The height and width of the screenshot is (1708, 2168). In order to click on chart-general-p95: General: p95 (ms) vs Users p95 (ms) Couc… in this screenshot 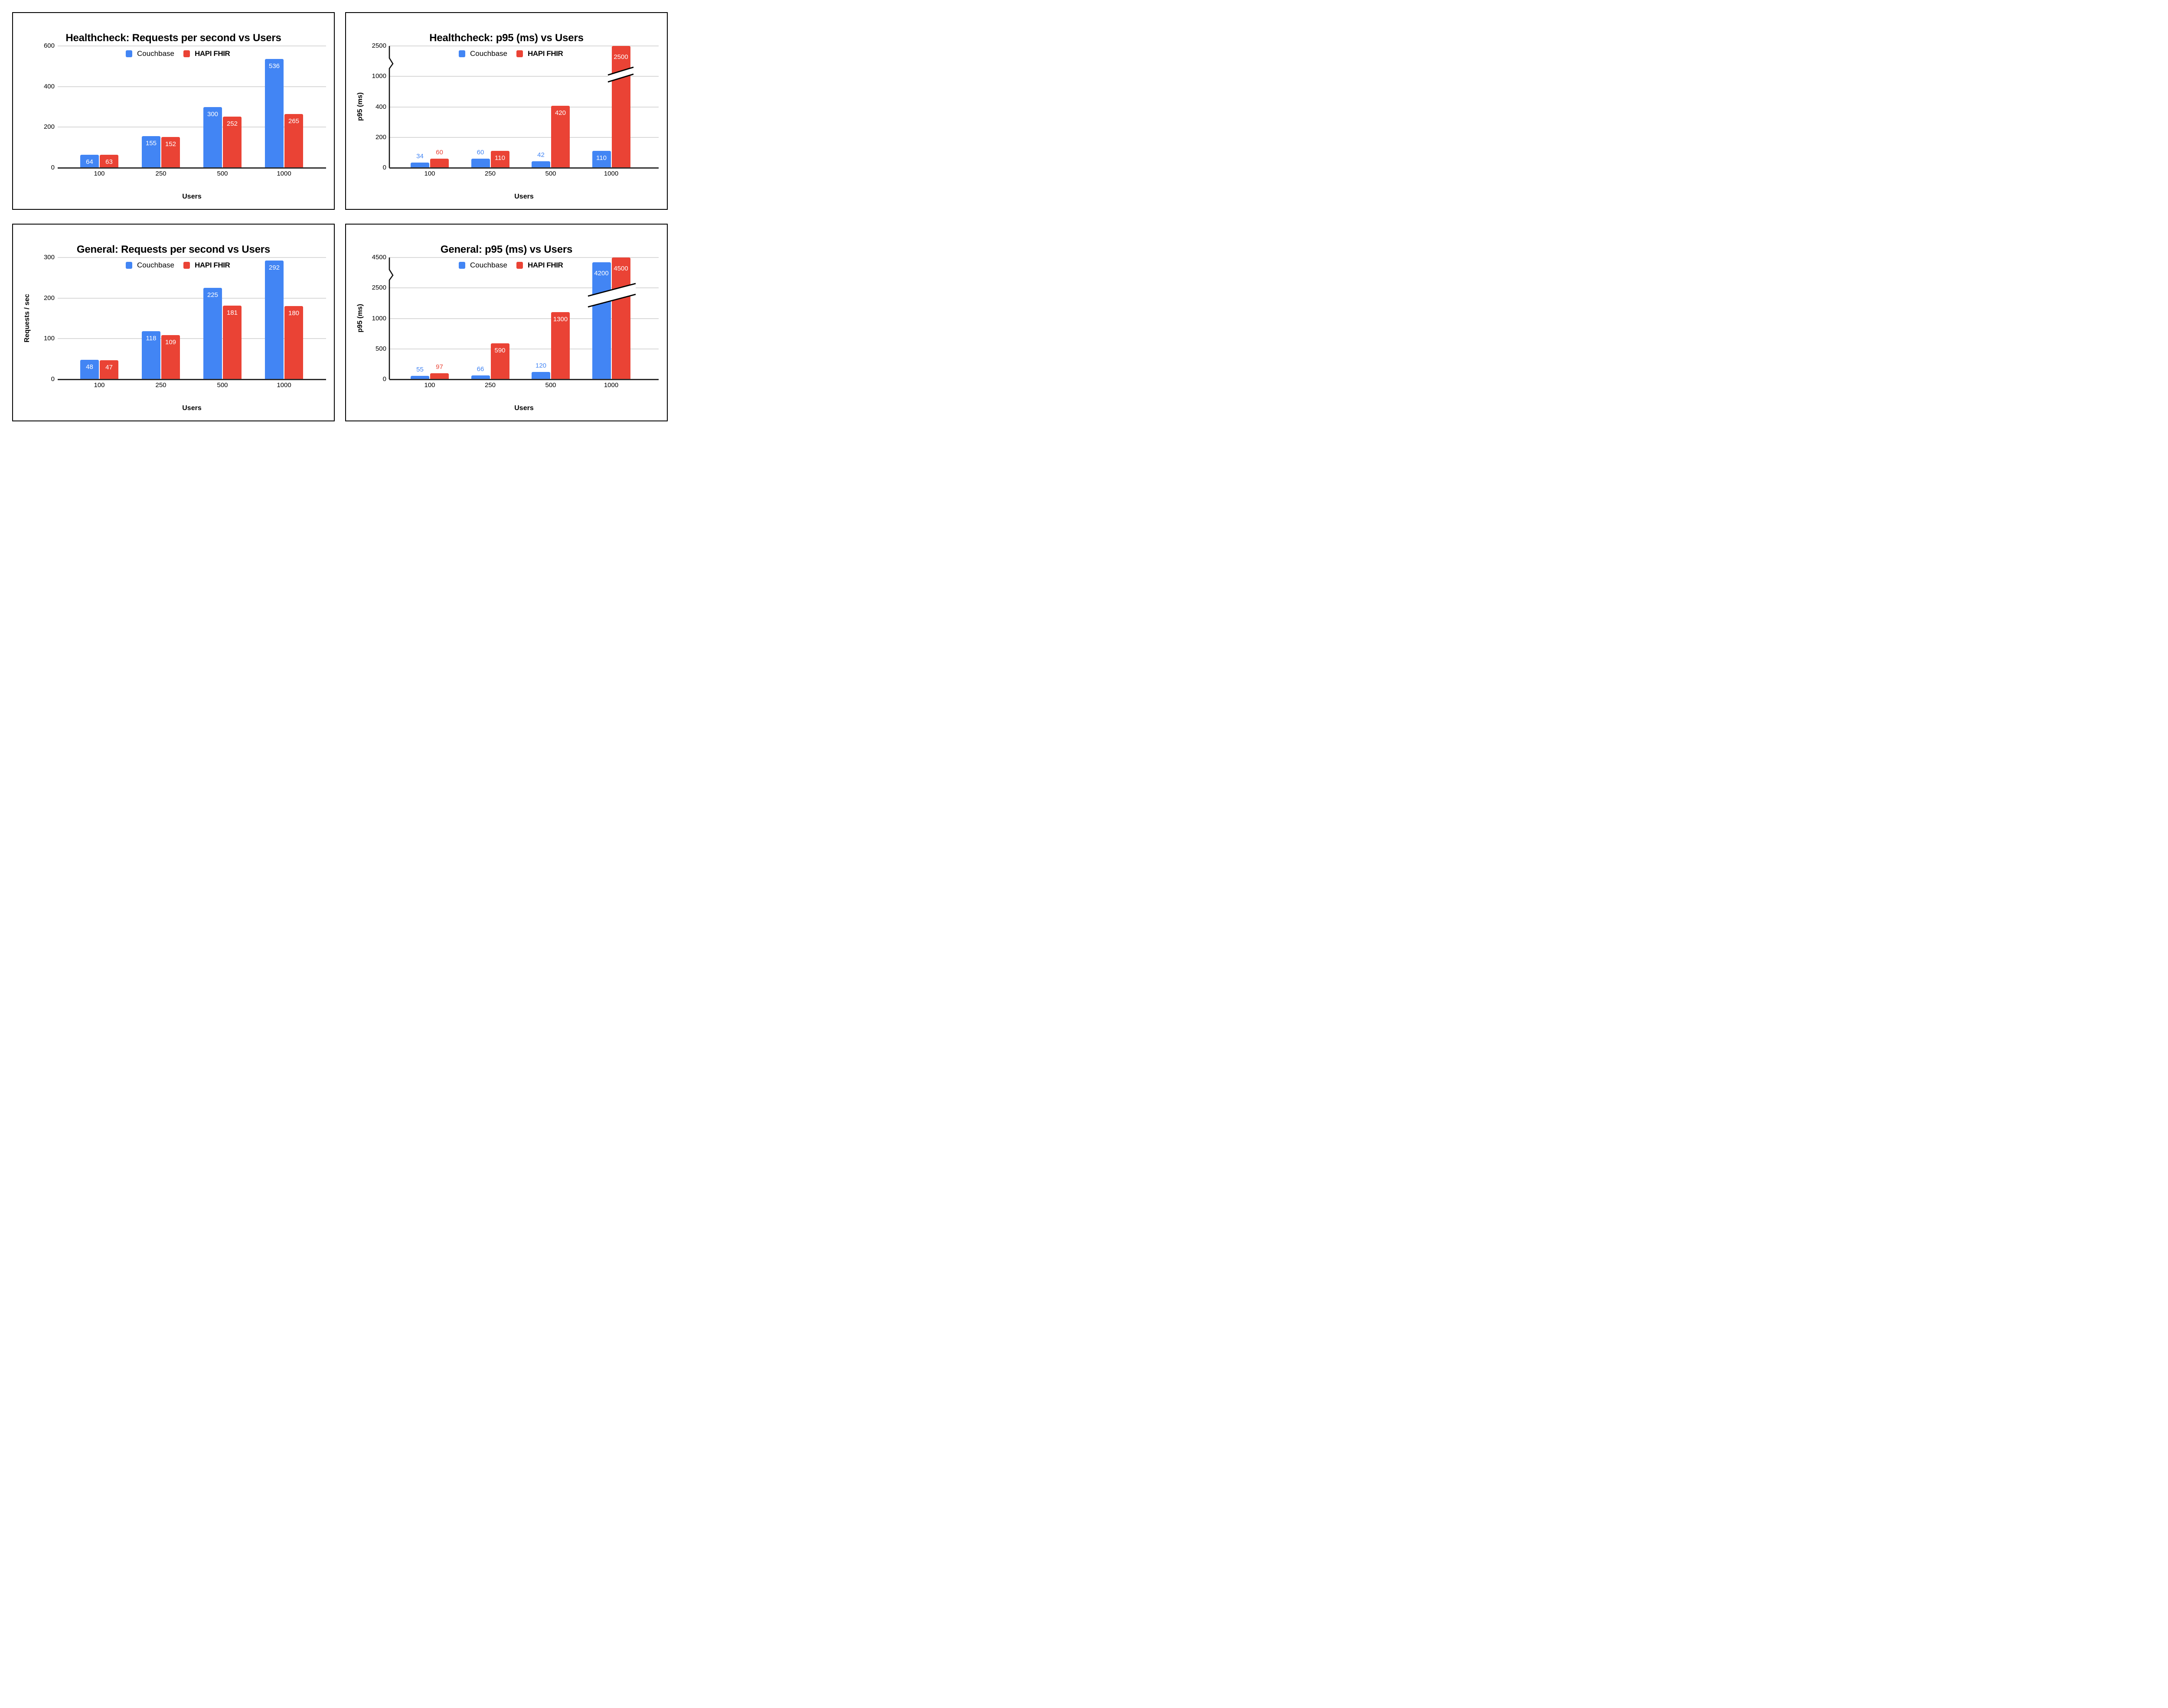, I will do `click(506, 322)`.